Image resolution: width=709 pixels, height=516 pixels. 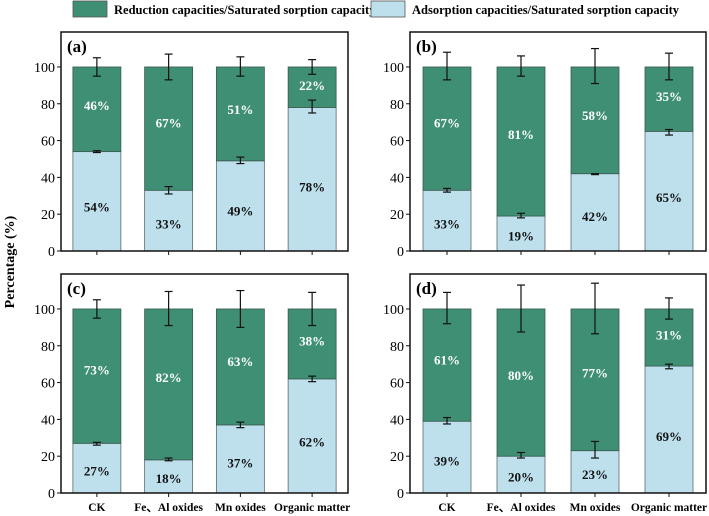 I want to click on value-label-adsorption: 37%, so click(x=240, y=462).